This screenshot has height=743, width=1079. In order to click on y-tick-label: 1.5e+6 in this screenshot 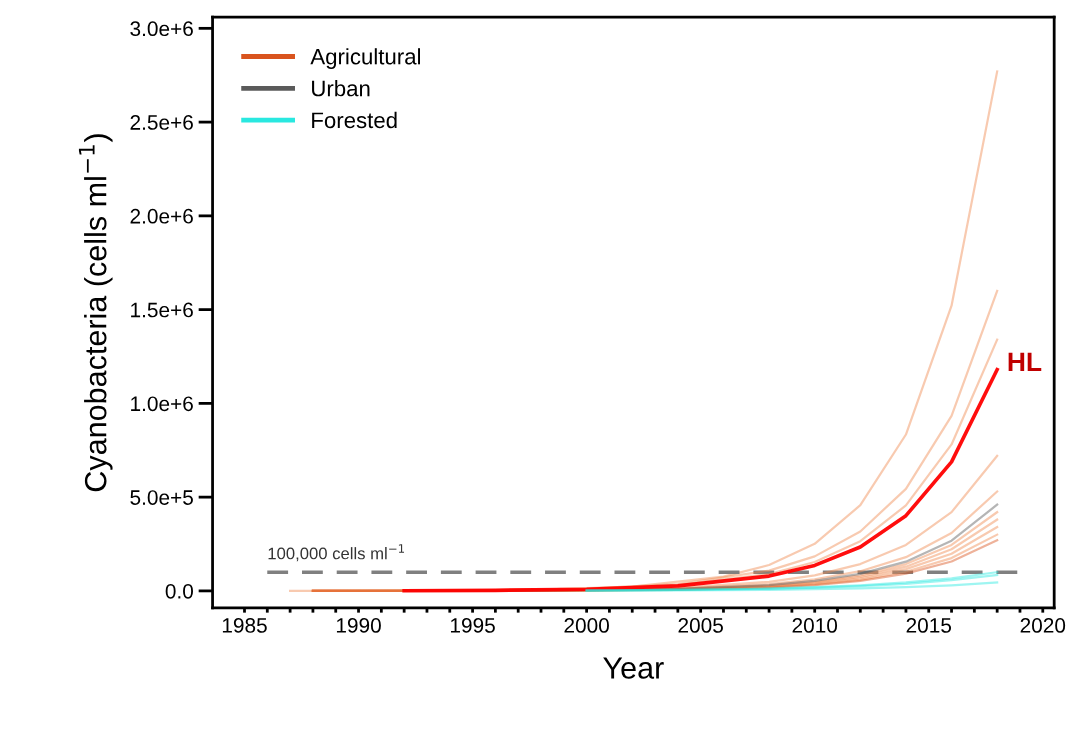, I will do `click(162, 310)`.